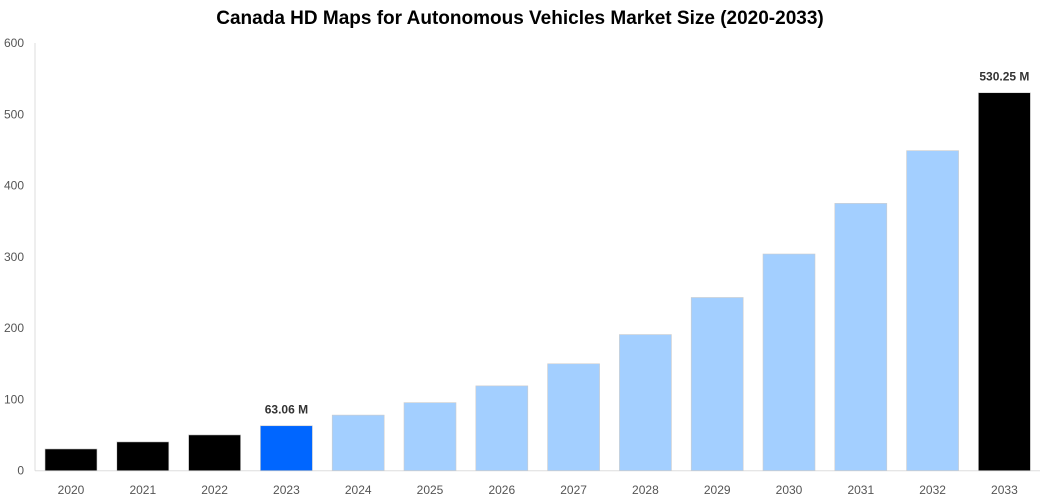 The height and width of the screenshot is (500, 1040). What do you see at coordinates (142, 490) in the screenshot?
I see `x-tick-label: 2021` at bounding box center [142, 490].